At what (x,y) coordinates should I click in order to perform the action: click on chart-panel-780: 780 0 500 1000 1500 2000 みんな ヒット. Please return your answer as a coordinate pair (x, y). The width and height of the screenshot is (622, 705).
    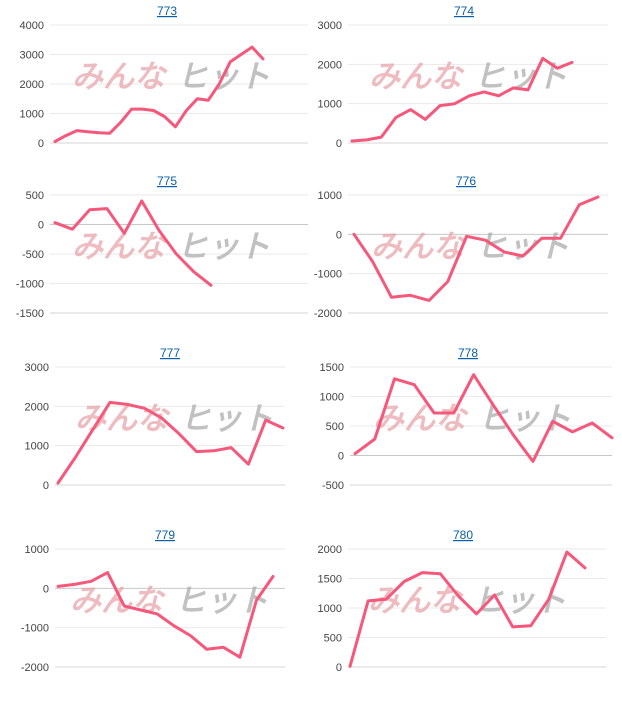
    Looking at the image, I should click on (466, 609).